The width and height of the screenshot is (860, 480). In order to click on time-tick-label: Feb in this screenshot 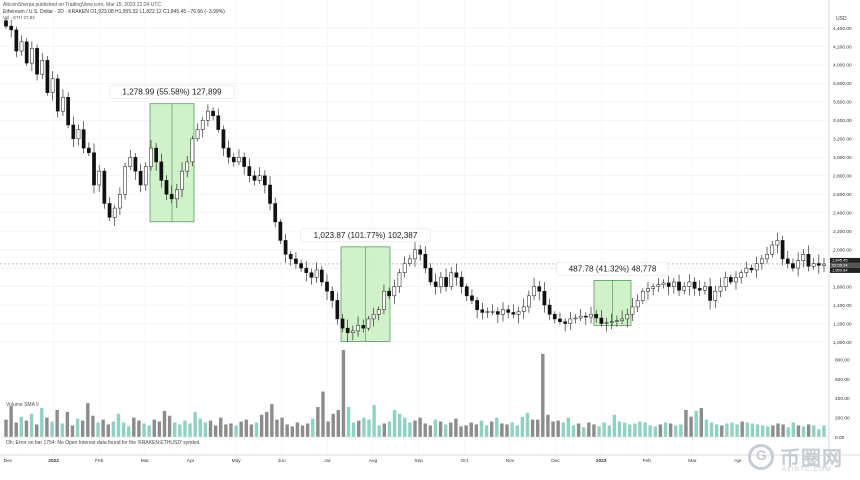, I will do `click(99, 461)`.